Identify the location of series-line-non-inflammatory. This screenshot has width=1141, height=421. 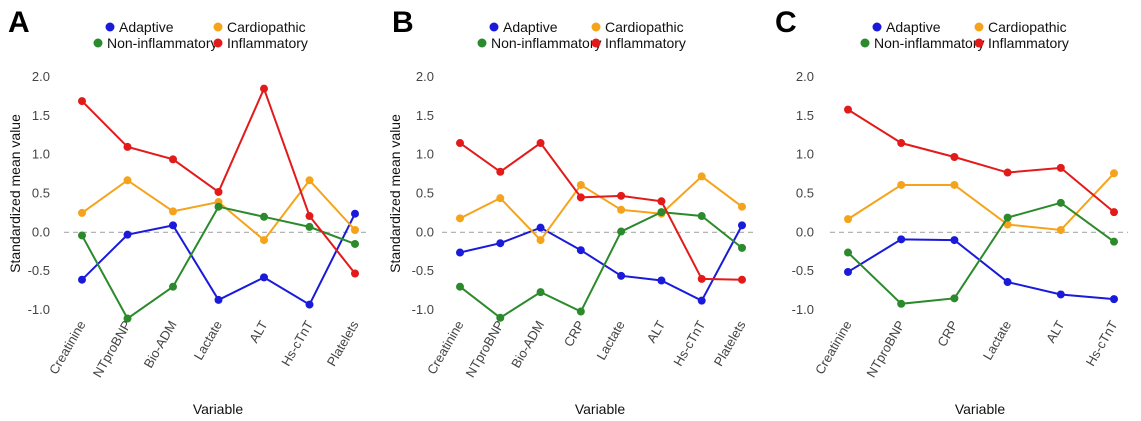
(601, 265).